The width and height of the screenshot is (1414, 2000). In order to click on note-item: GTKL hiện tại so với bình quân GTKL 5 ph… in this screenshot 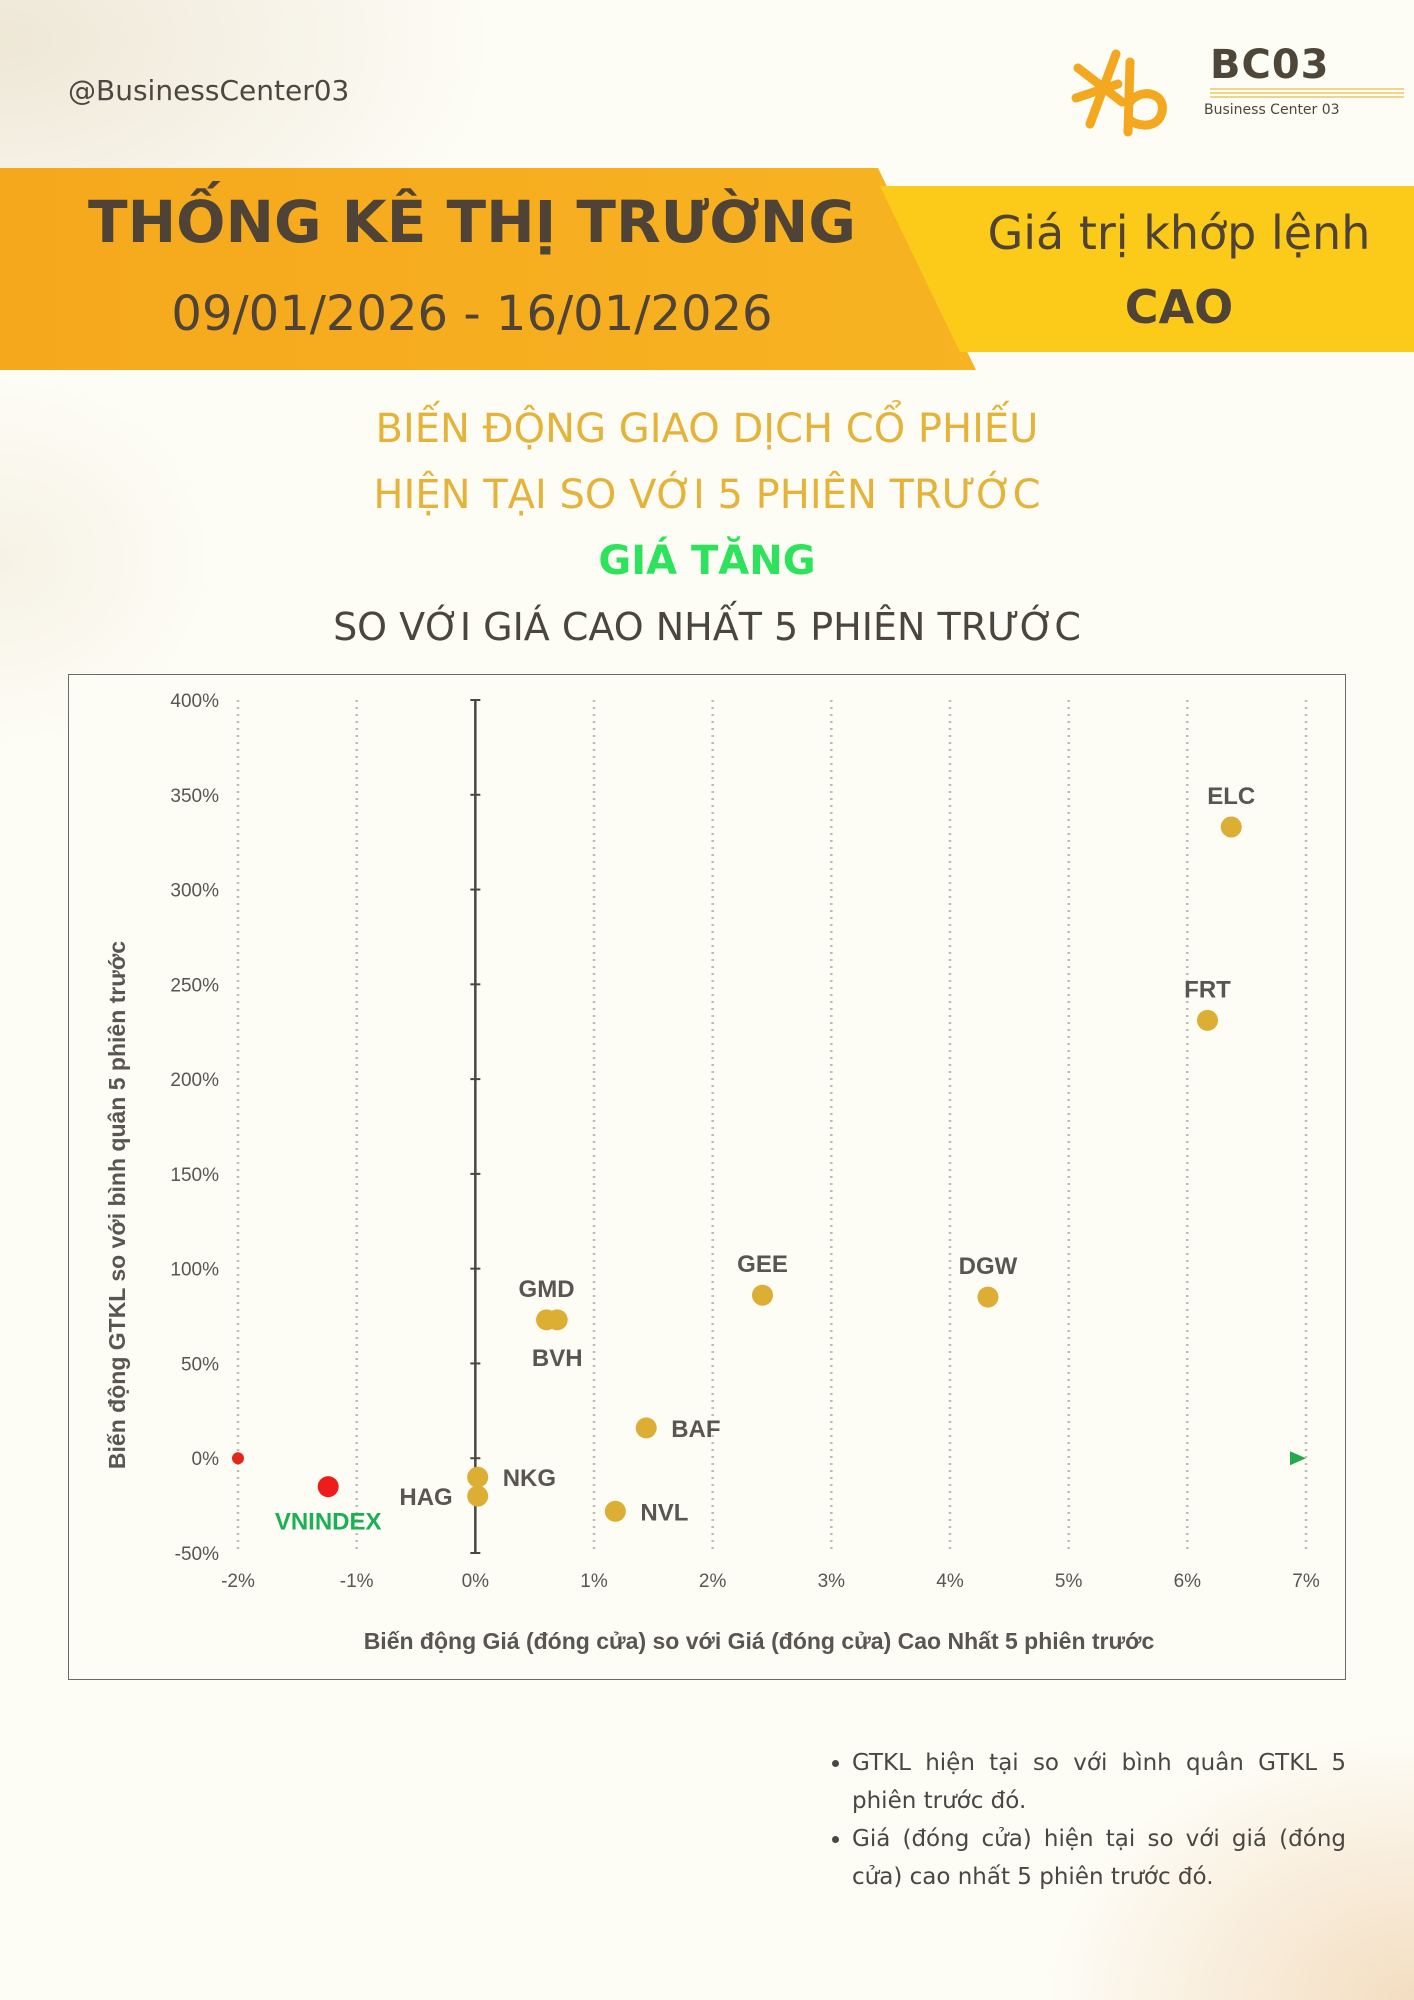, I will do `click(1099, 1782)`.